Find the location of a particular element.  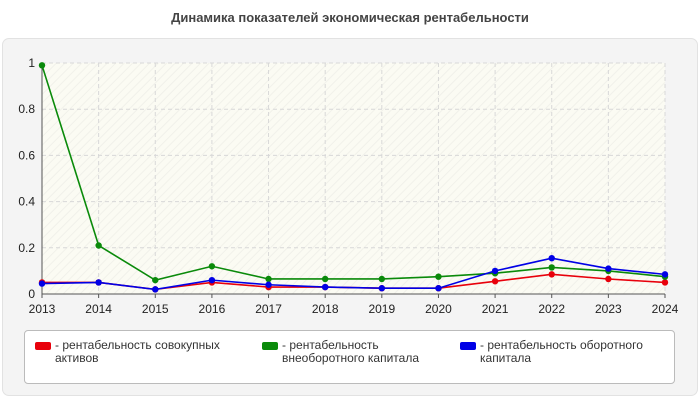

y-tick-label: 0.6 is located at coordinates (26, 155).